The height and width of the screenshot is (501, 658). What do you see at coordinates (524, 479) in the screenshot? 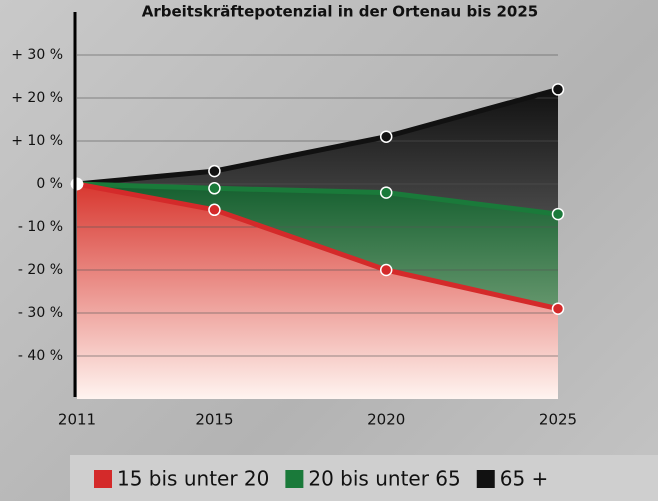
I see `legend-label: 65 +` at bounding box center [524, 479].